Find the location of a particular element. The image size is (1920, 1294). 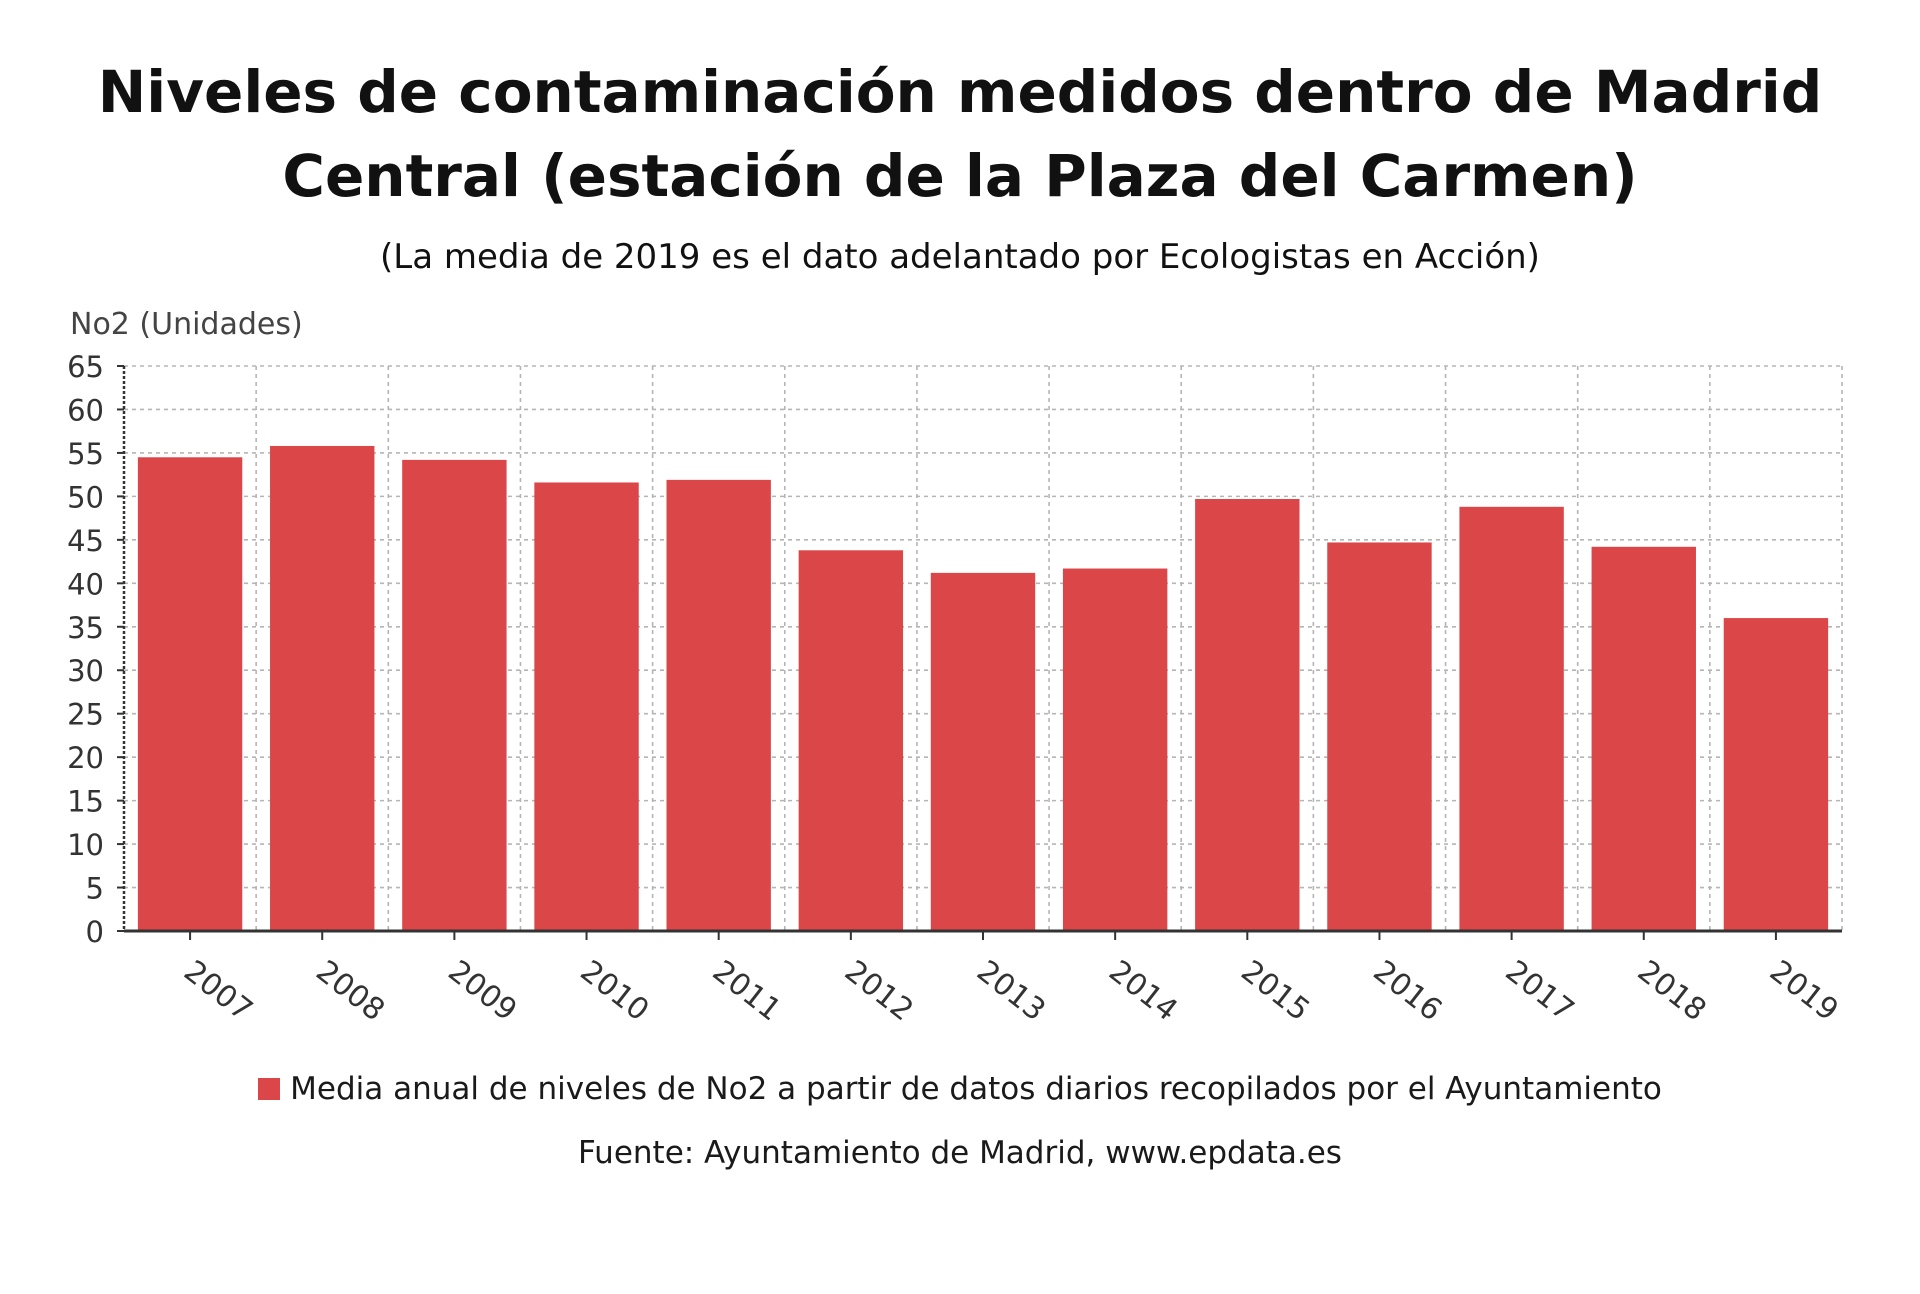

y-axis-title: No2 (Unidades) is located at coordinates (186, 324).